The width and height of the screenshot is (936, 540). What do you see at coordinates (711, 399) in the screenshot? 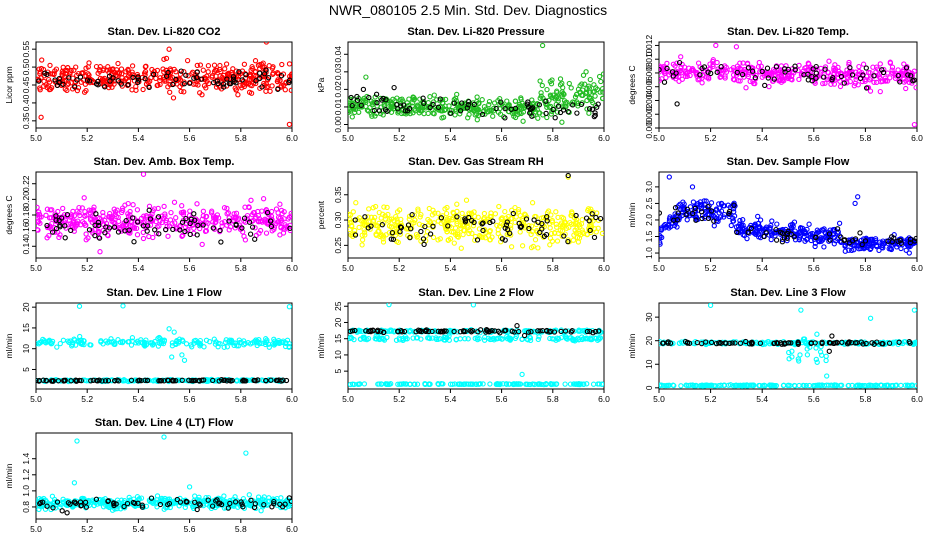
I see `x-tick-label-line3: 5.2` at bounding box center [711, 399].